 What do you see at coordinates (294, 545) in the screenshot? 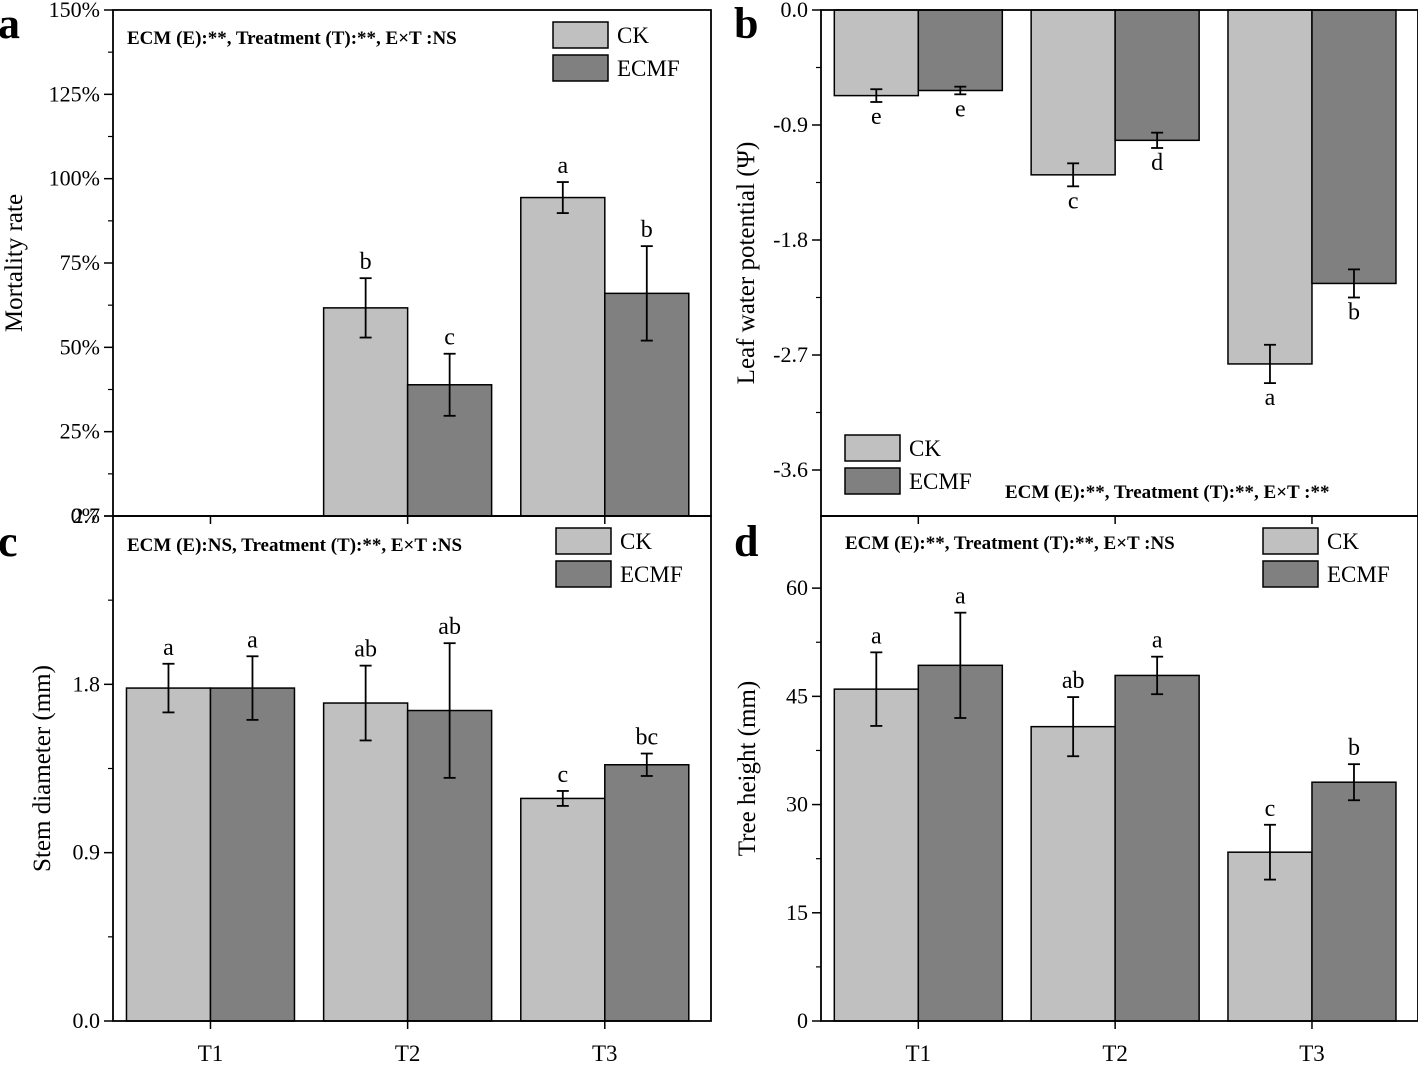
I see `statistics-annotation: ECM (E):NS, Treatment (T):**, E×T :NS` at bounding box center [294, 545].